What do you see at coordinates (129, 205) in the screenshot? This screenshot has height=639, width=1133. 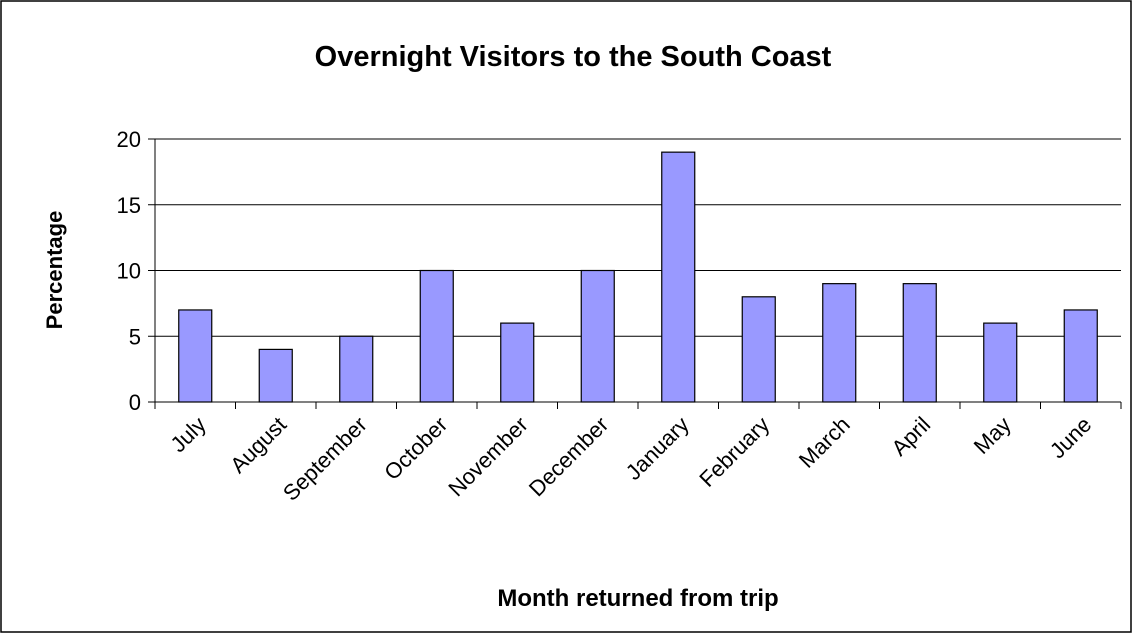 I see `y-tick-label: 15` at bounding box center [129, 205].